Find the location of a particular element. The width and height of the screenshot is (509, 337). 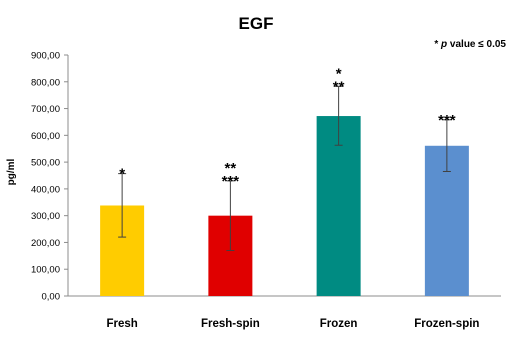

chart-title: EGF is located at coordinates (256, 23).